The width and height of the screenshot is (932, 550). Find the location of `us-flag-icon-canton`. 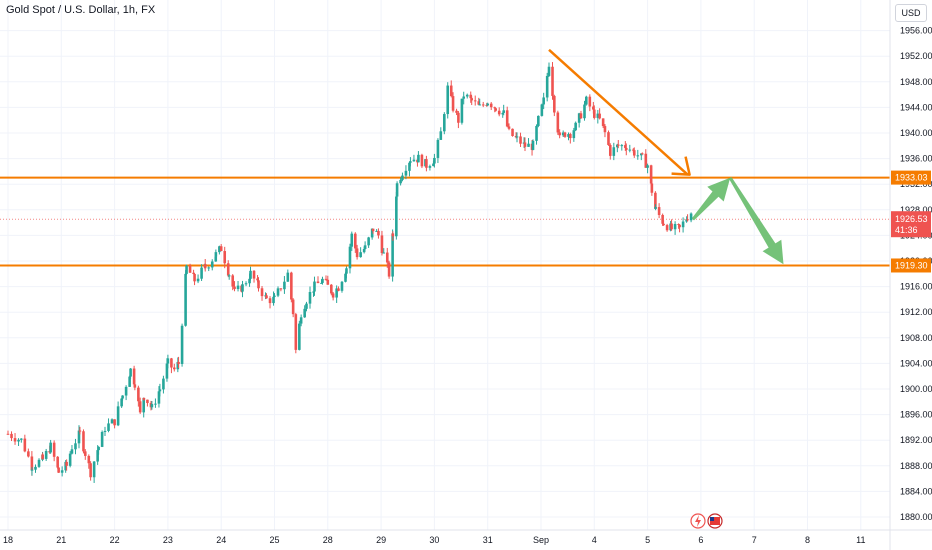

us-flag-icon-canton is located at coordinates (712, 519).